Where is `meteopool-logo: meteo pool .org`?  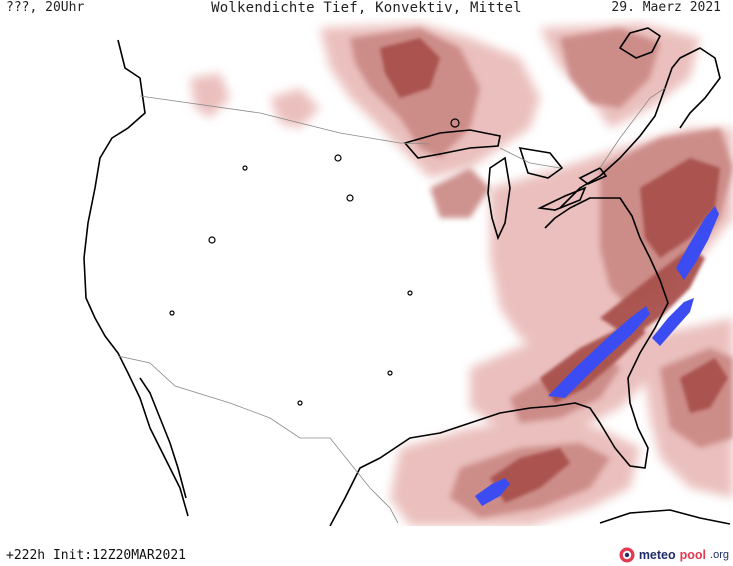 meteopool-logo: meteo pool .org is located at coordinates (674, 555).